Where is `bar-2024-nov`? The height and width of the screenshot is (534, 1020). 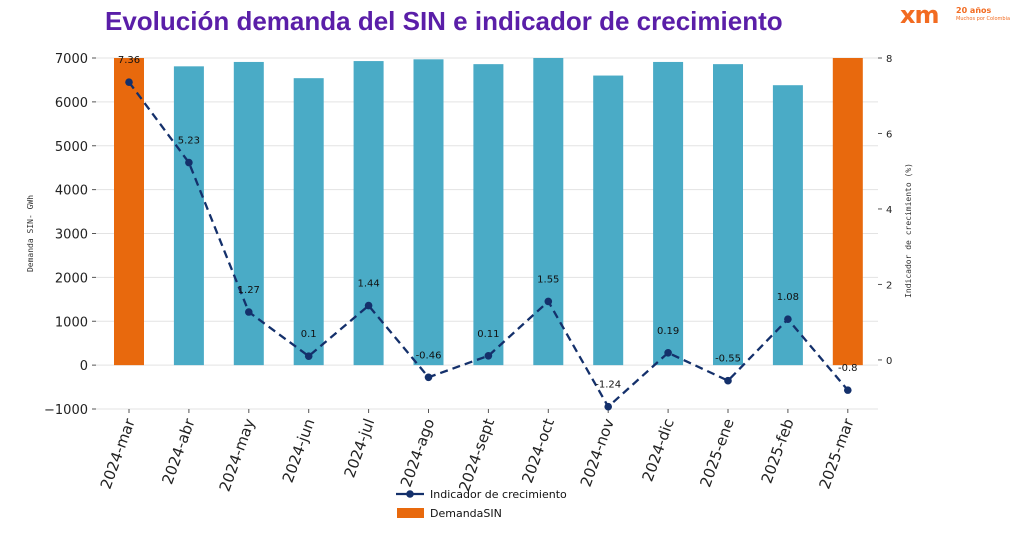 bar-2024-nov is located at coordinates (608, 220).